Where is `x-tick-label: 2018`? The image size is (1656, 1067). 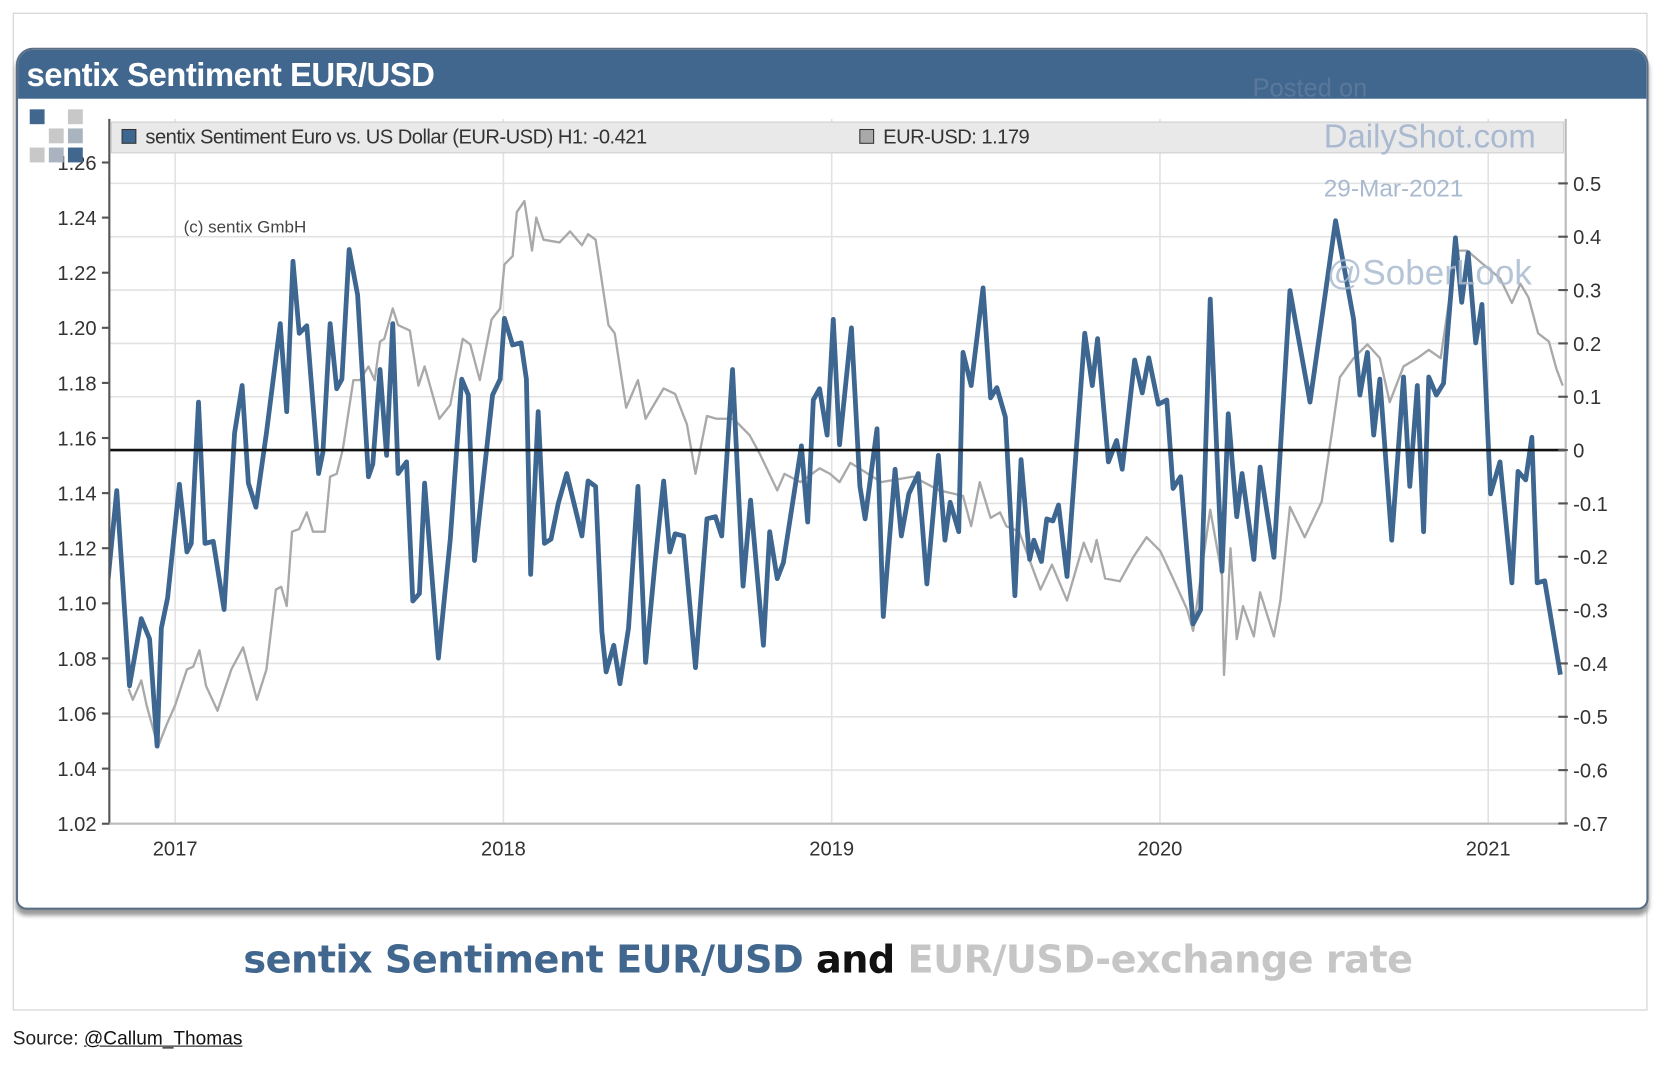
x-tick-label: 2018 is located at coordinates (503, 850).